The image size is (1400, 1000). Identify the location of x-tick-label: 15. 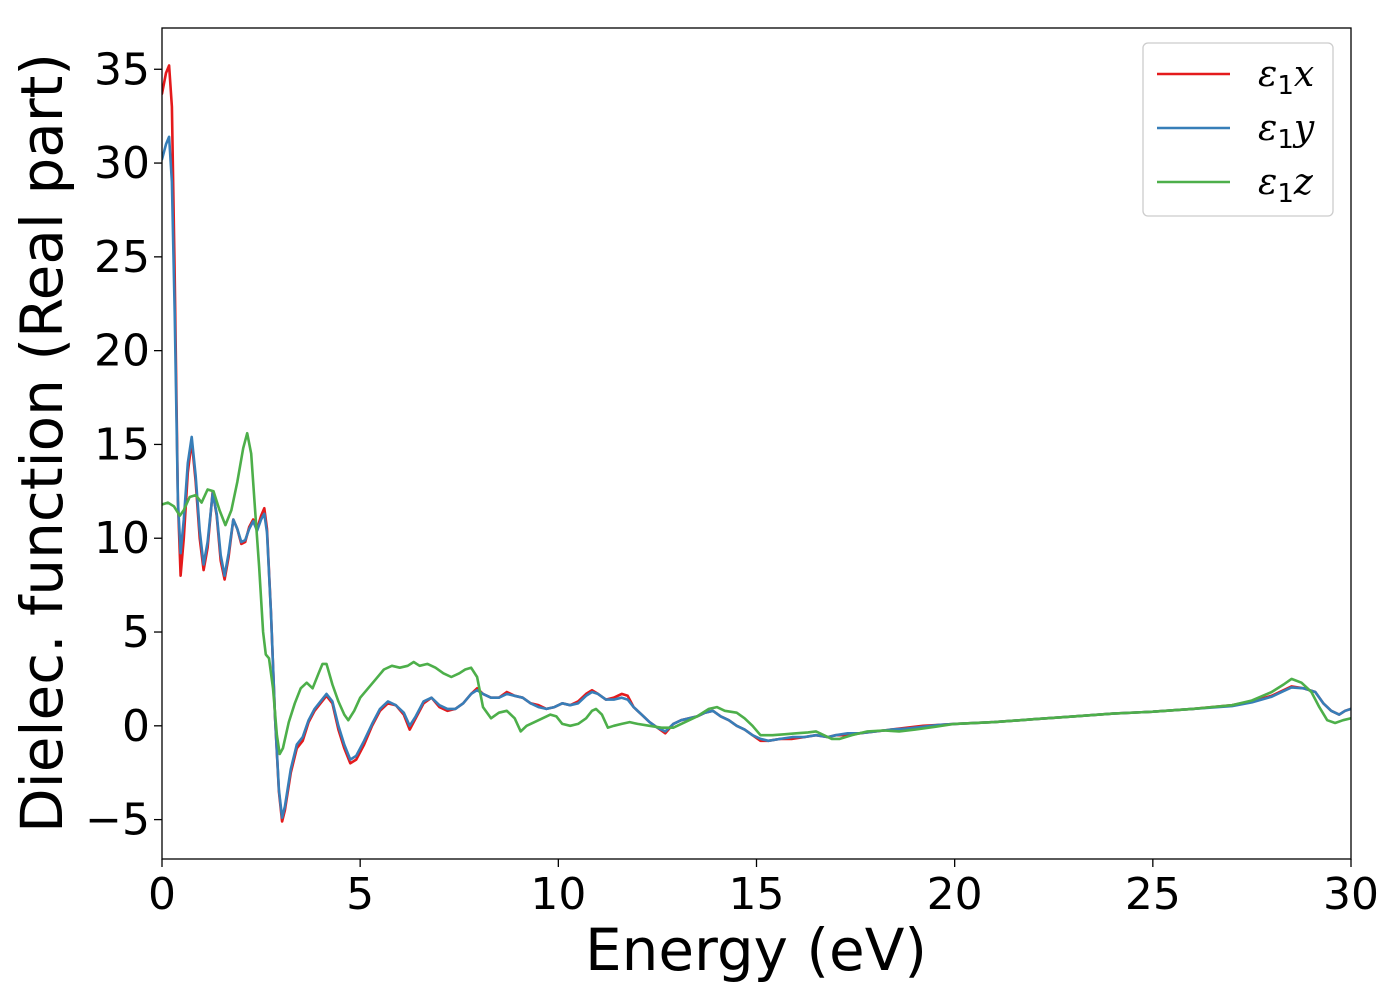
(757, 894).